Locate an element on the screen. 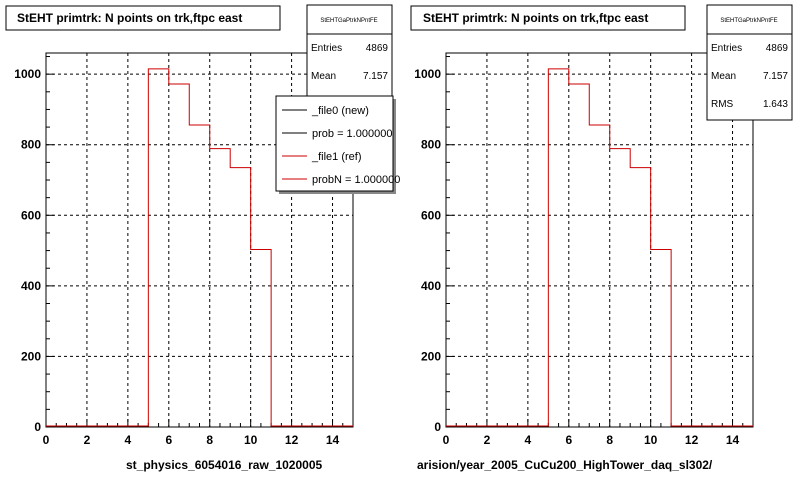 The image size is (800, 480). legend-label-file0: _file0 (new) is located at coordinates (340, 111).